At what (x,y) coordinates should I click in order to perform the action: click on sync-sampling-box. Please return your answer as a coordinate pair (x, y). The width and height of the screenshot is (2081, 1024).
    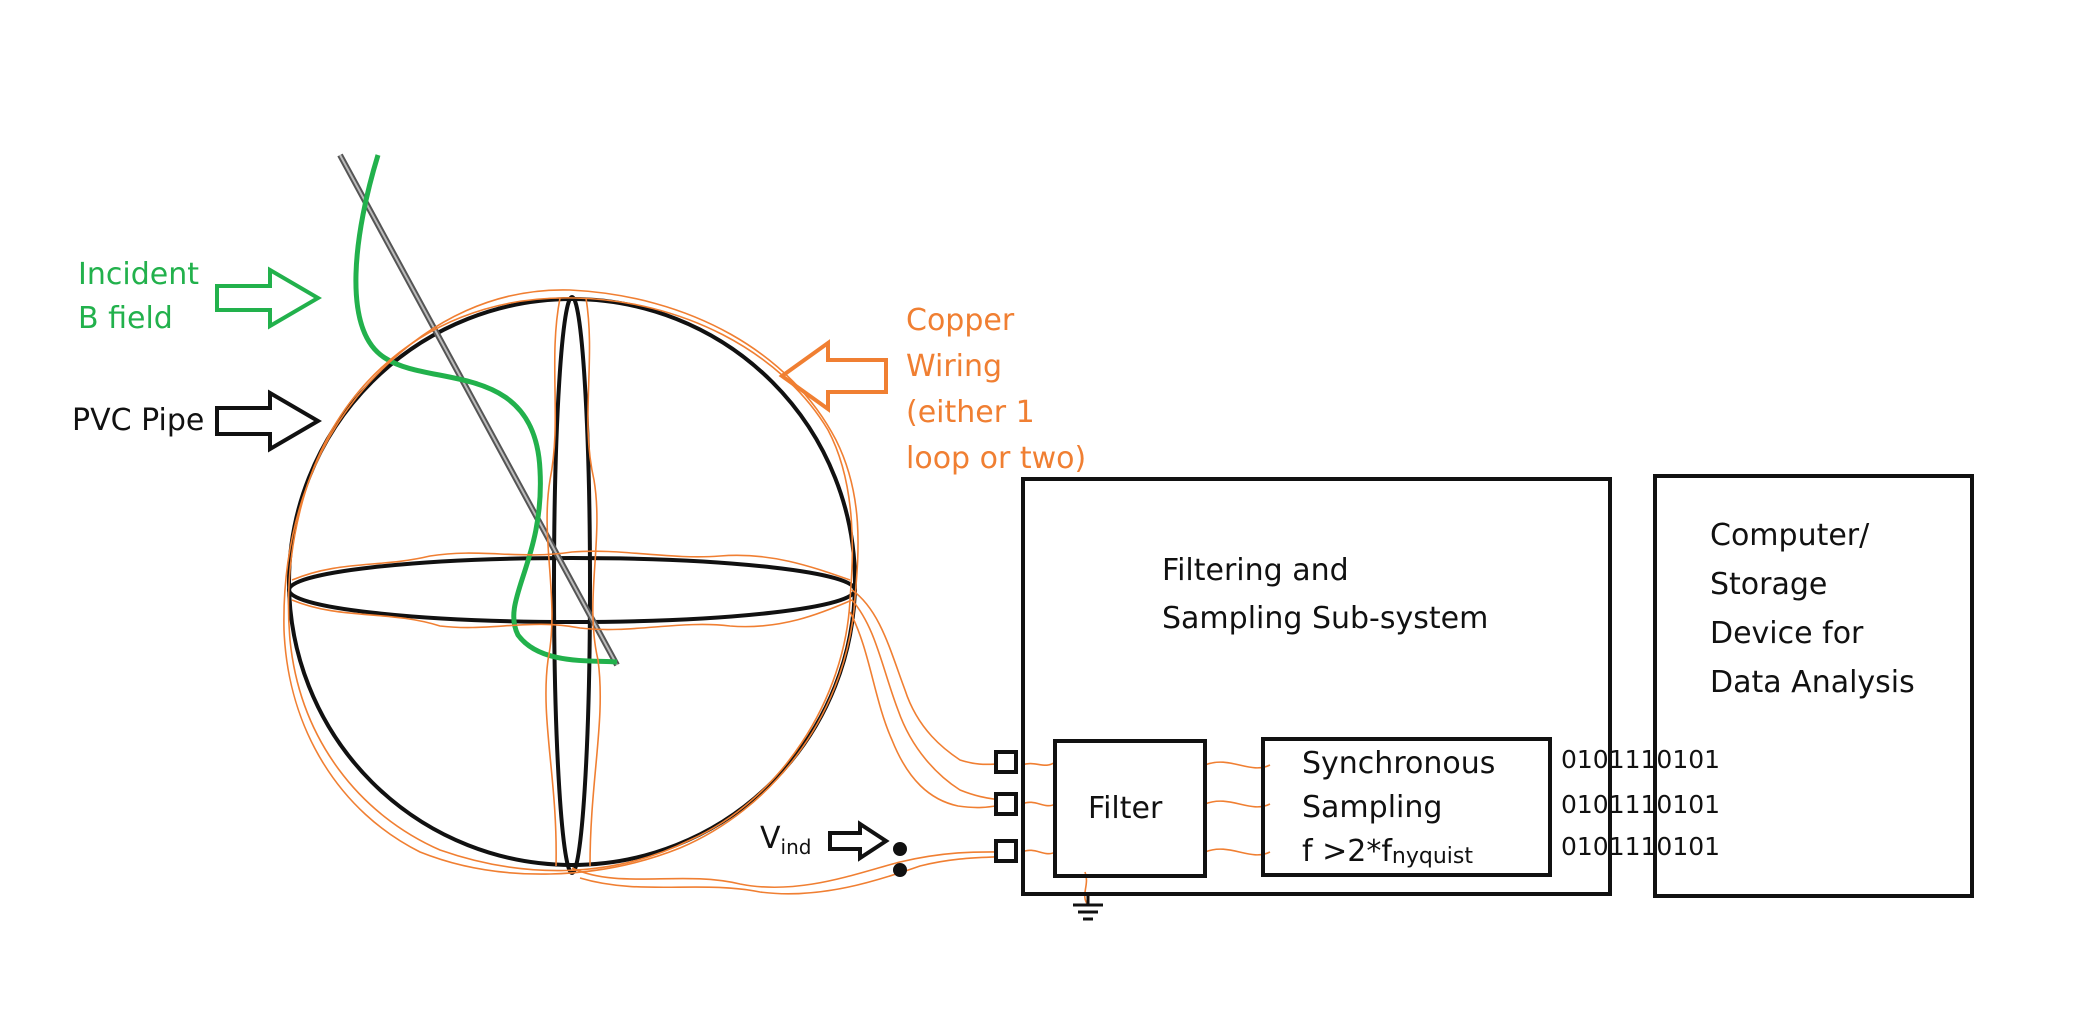
    Looking at the image, I should click on (1406, 807).